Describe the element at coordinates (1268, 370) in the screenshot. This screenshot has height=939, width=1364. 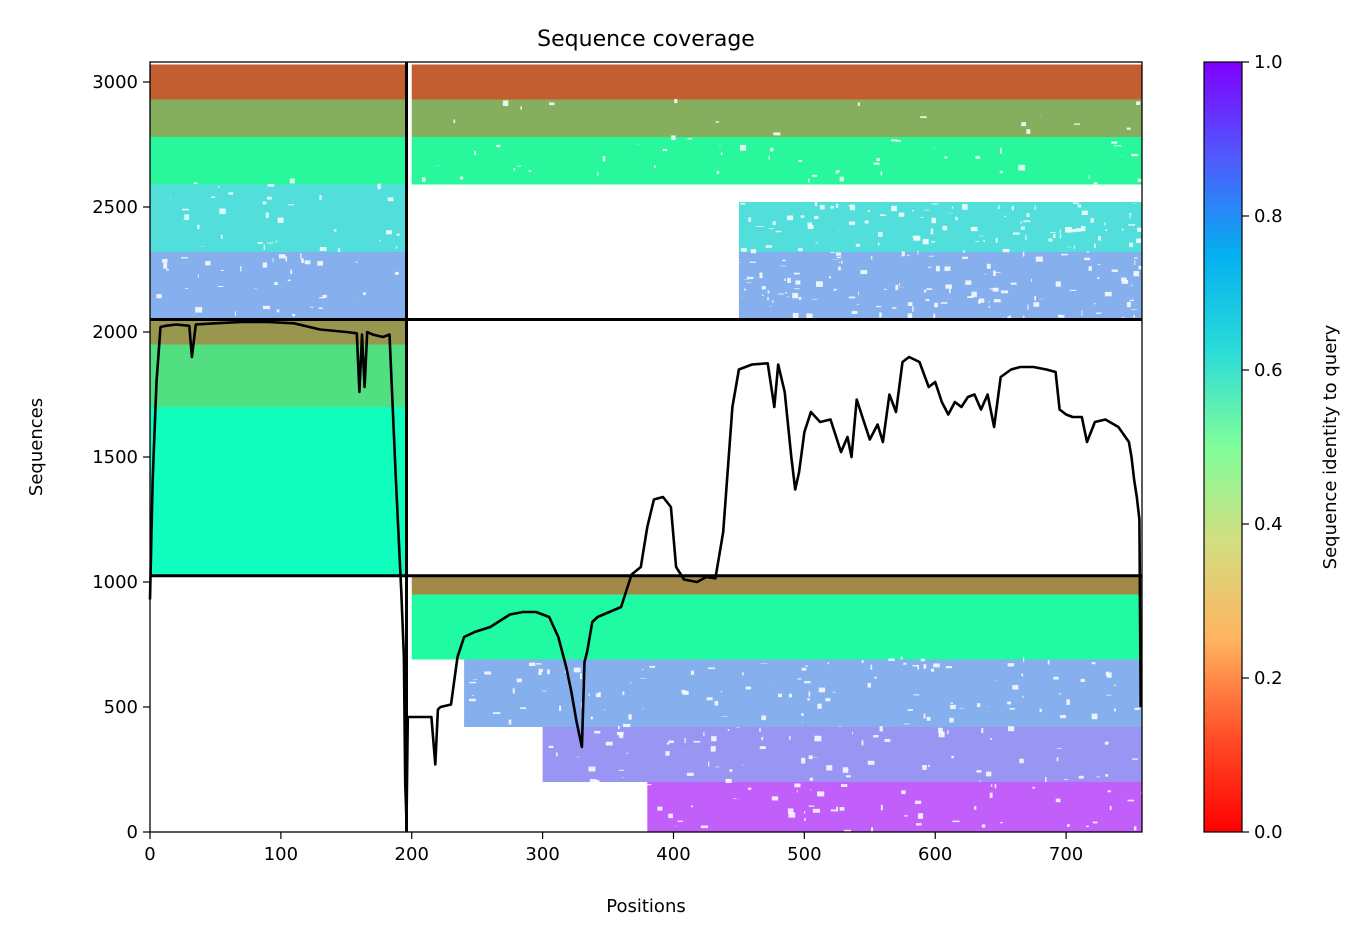
I see `colorbar-tick-label: 0.6` at that location.